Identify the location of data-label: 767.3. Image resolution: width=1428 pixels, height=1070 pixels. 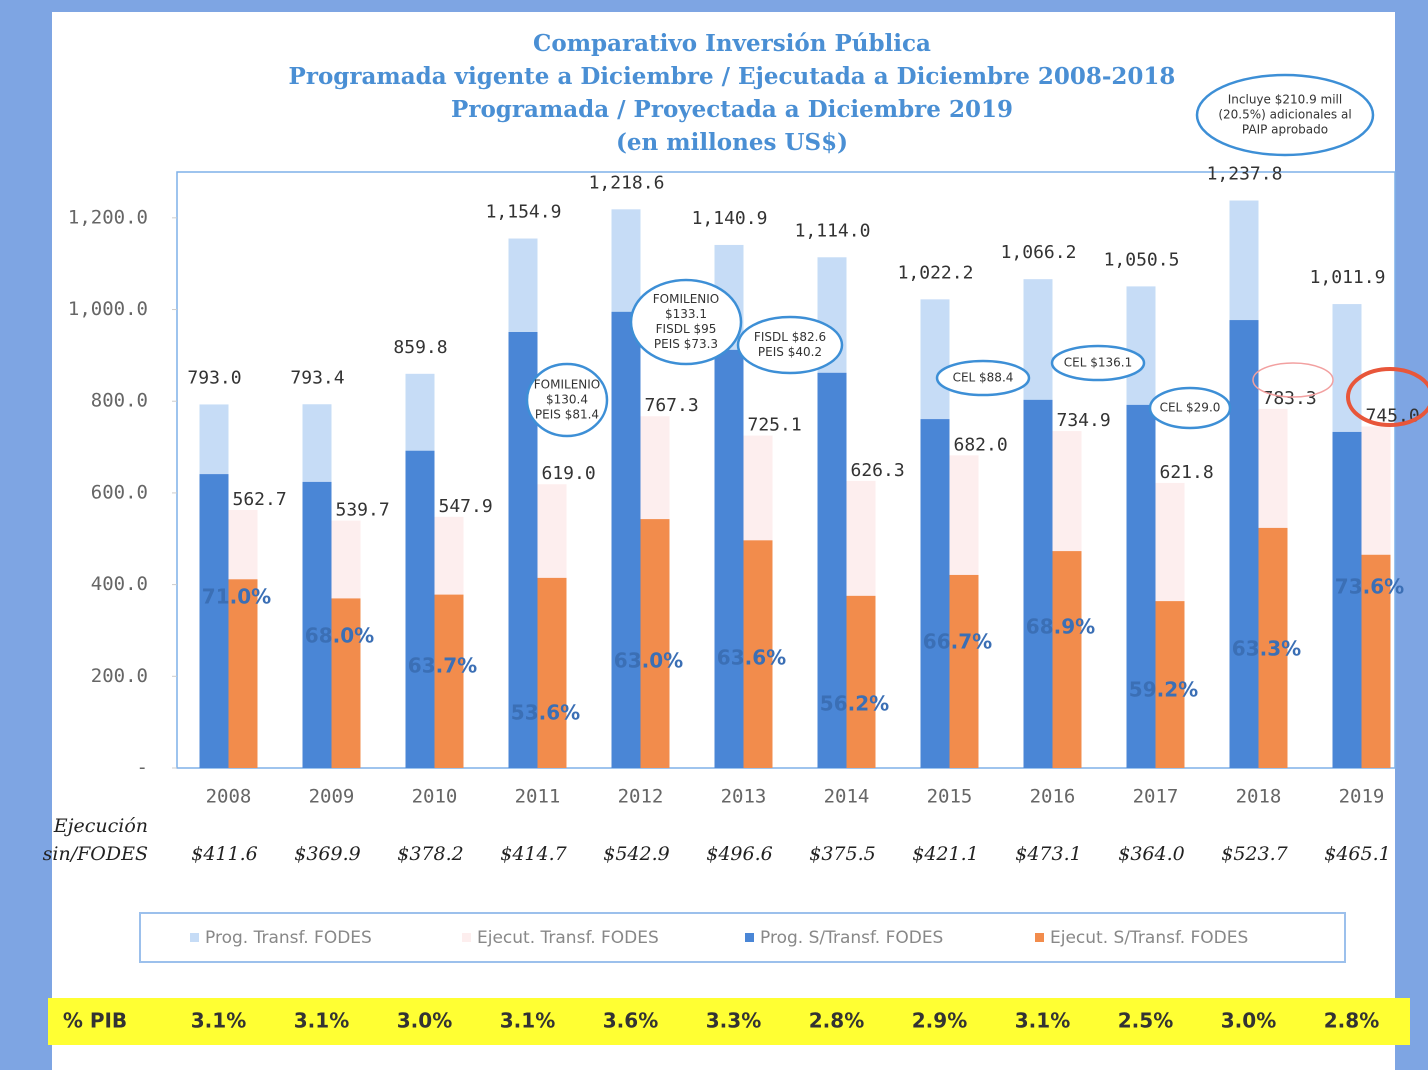
(672, 405).